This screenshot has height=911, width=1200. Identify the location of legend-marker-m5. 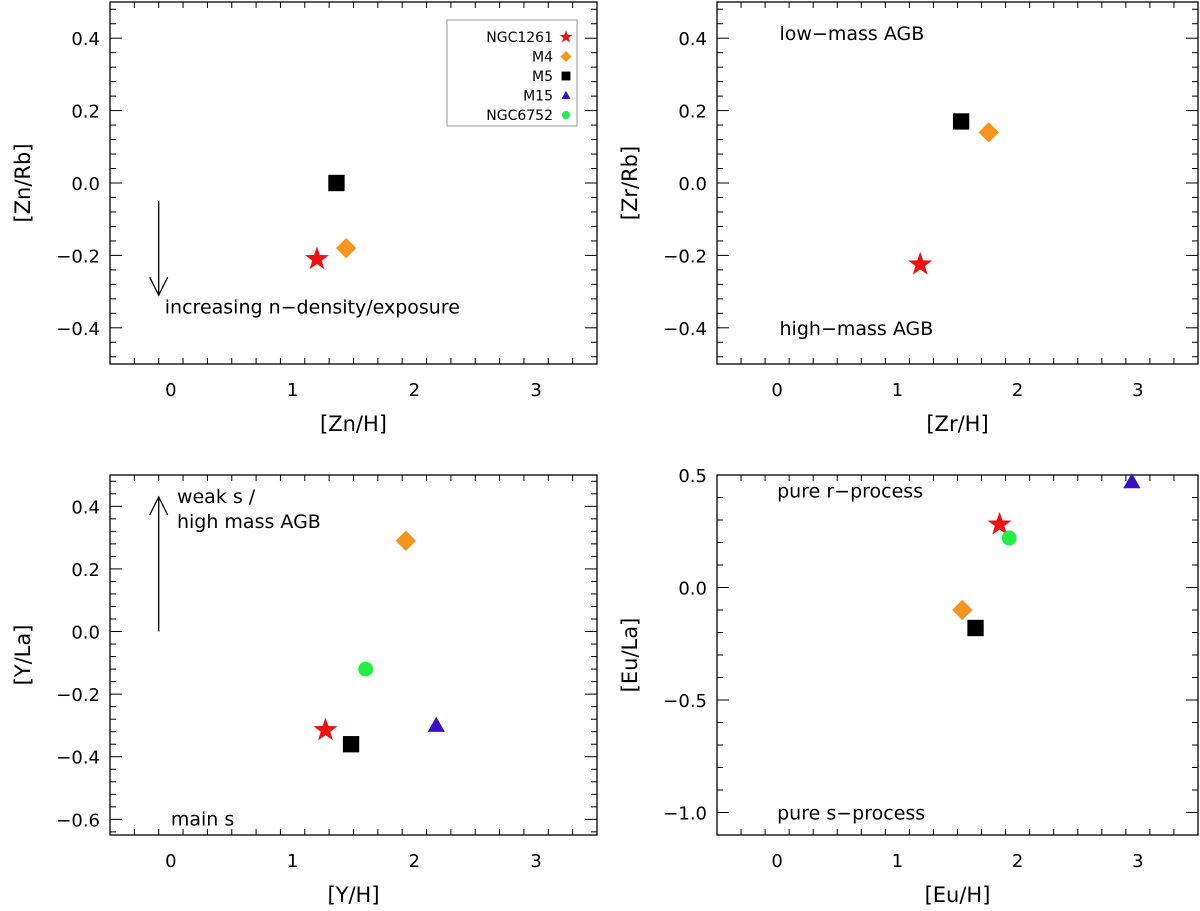
(566, 76).